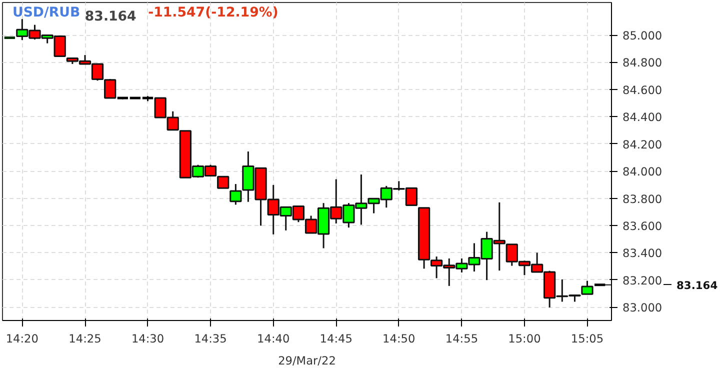 The image size is (720, 370). Describe the element at coordinates (642, 253) in the screenshot. I see `y-tick-label: 83.400` at that location.